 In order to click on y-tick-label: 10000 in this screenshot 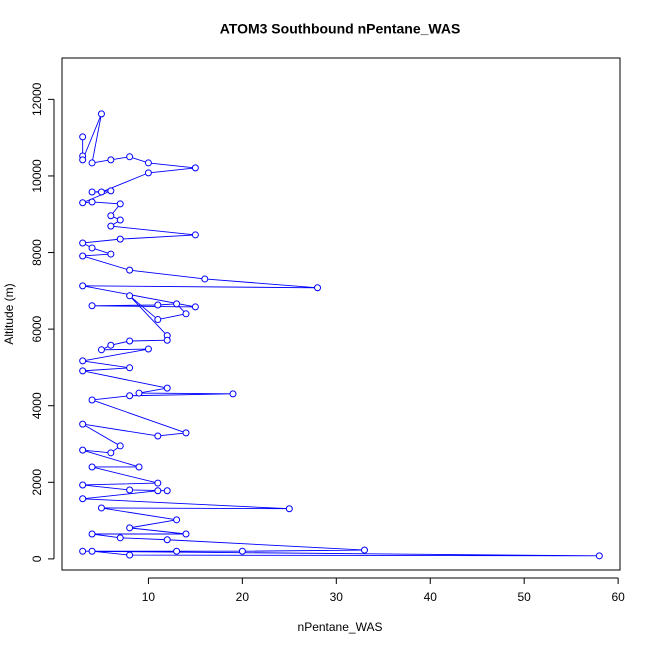, I will do `click(37, 176)`.